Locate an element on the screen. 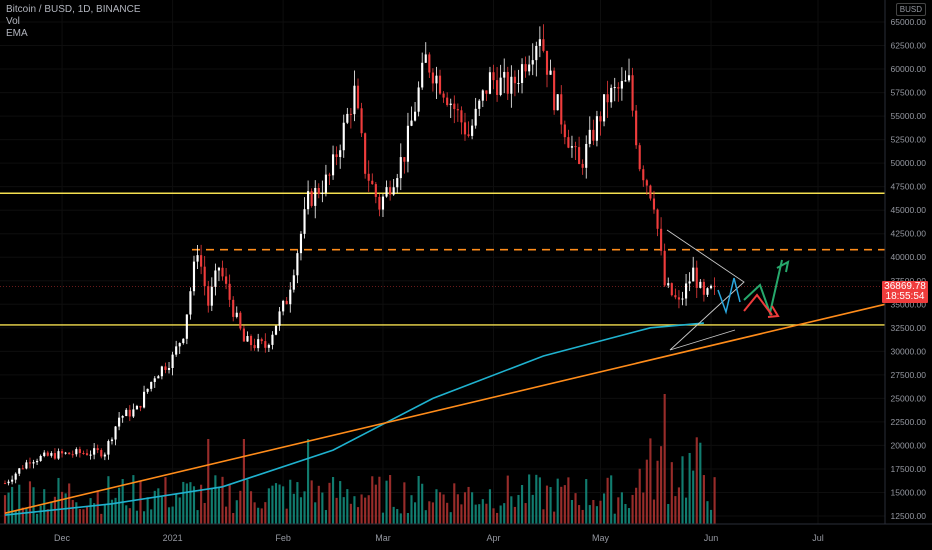 The height and width of the screenshot is (550, 932). x-tick-label: Dec is located at coordinates (62, 538).